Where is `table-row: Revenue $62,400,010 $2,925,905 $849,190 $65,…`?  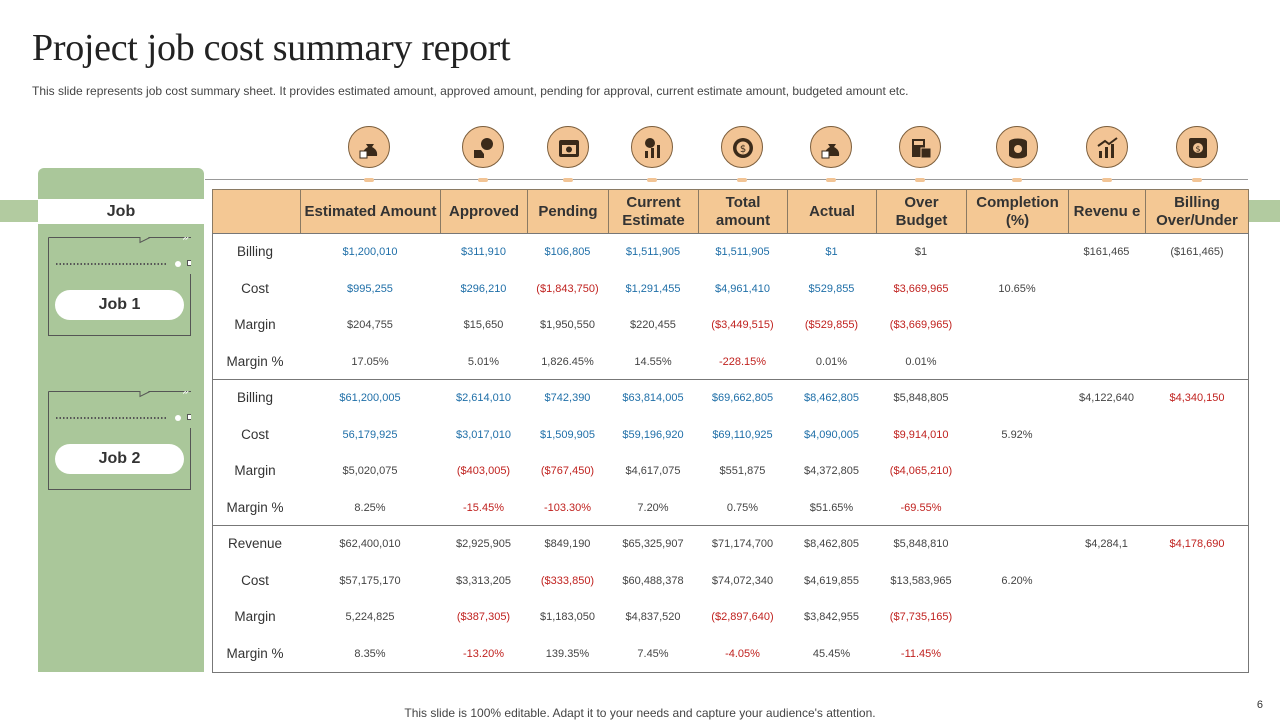
table-row: Revenue $62,400,010 $2,925,905 $849,190 $65,… is located at coordinates (730, 544).